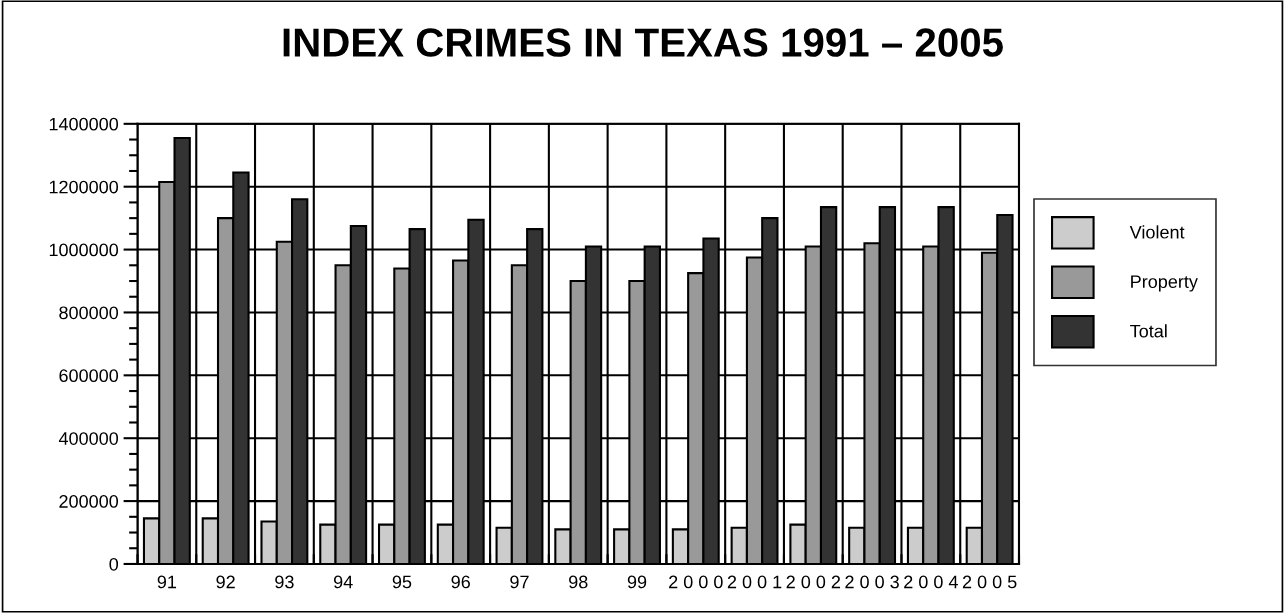 This screenshot has width=1285, height=613. What do you see at coordinates (519, 582) in the screenshot?
I see `x-tick-label: 97` at bounding box center [519, 582].